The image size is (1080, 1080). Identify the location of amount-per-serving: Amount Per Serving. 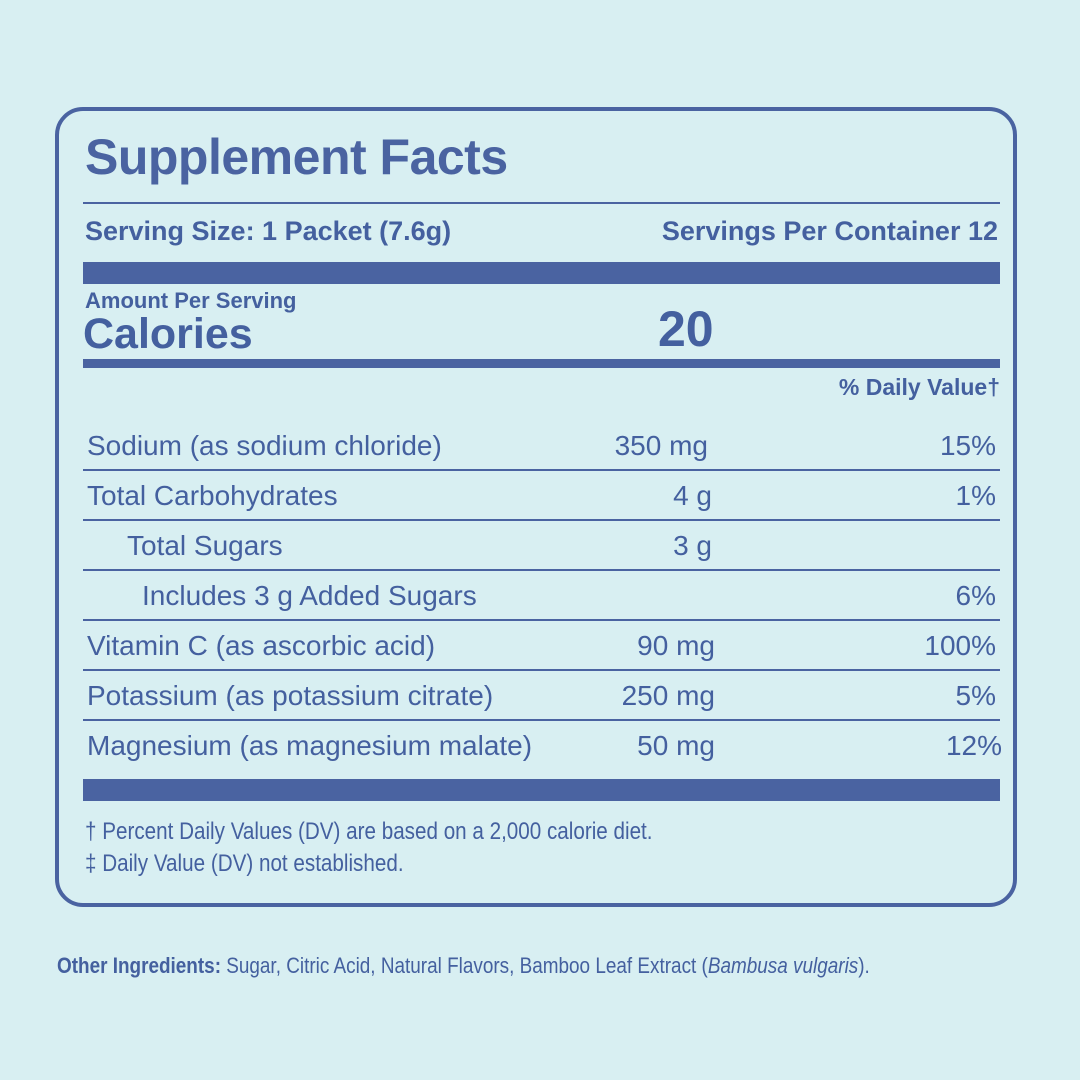
(191, 300).